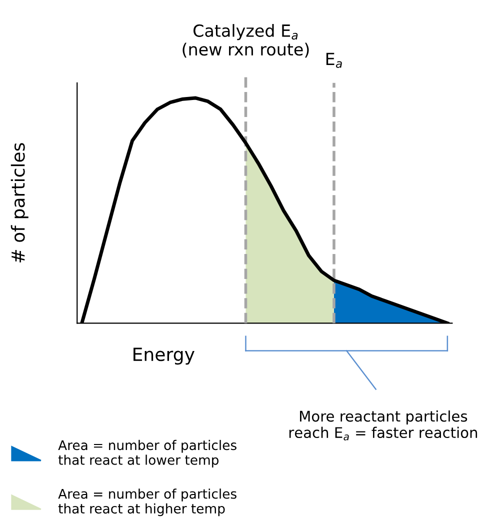 The height and width of the screenshot is (528, 479). Describe the element at coordinates (334, 60) in the screenshot. I see `text: E$_{a}$` at that location.